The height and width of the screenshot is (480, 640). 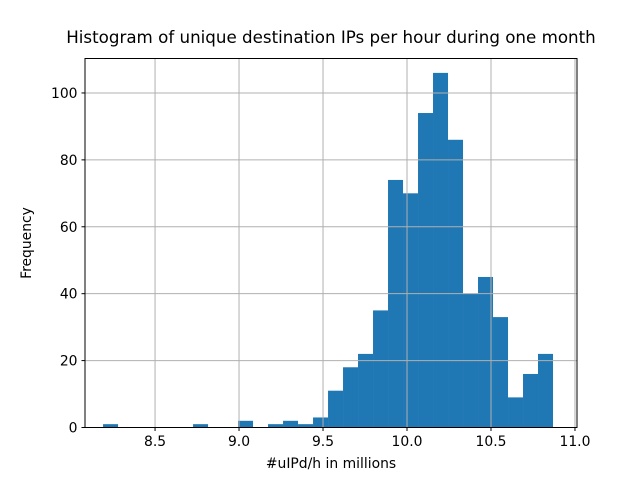 What do you see at coordinates (407, 442) in the screenshot?
I see `x-tick-label: 10.0` at bounding box center [407, 442].